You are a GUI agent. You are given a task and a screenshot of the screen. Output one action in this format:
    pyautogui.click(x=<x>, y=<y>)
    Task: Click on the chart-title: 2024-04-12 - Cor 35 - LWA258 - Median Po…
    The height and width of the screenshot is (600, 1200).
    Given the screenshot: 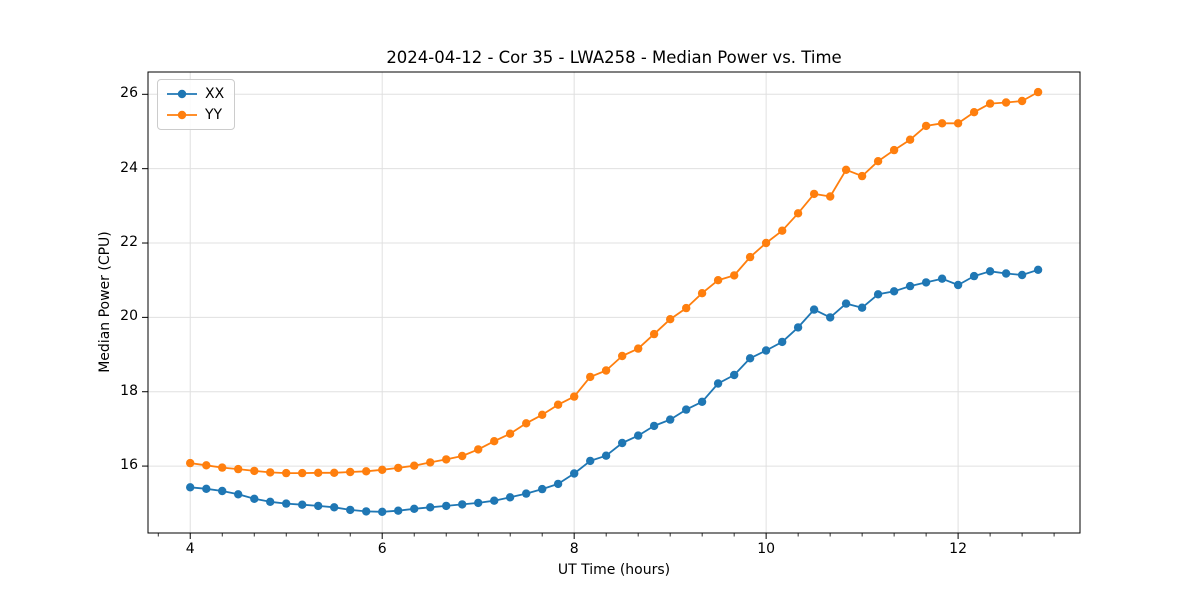 What is the action you would take?
    pyautogui.click(x=614, y=57)
    